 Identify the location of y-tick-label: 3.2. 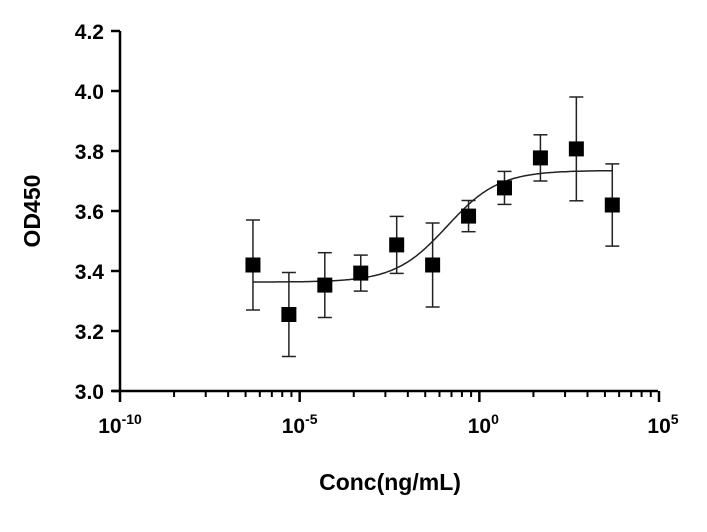
(89, 332).